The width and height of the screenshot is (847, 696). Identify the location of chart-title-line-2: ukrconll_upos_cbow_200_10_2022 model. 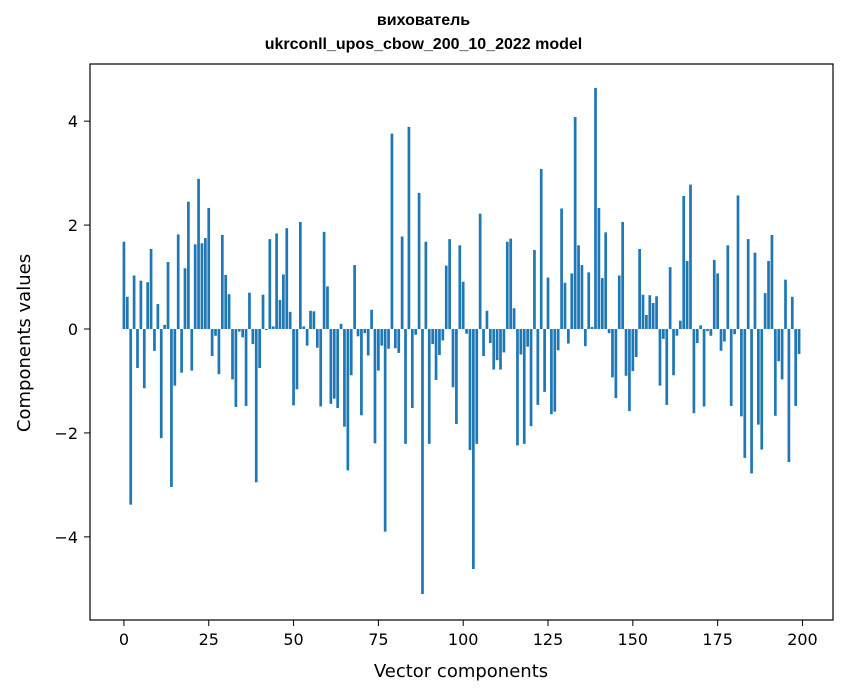
(423, 44).